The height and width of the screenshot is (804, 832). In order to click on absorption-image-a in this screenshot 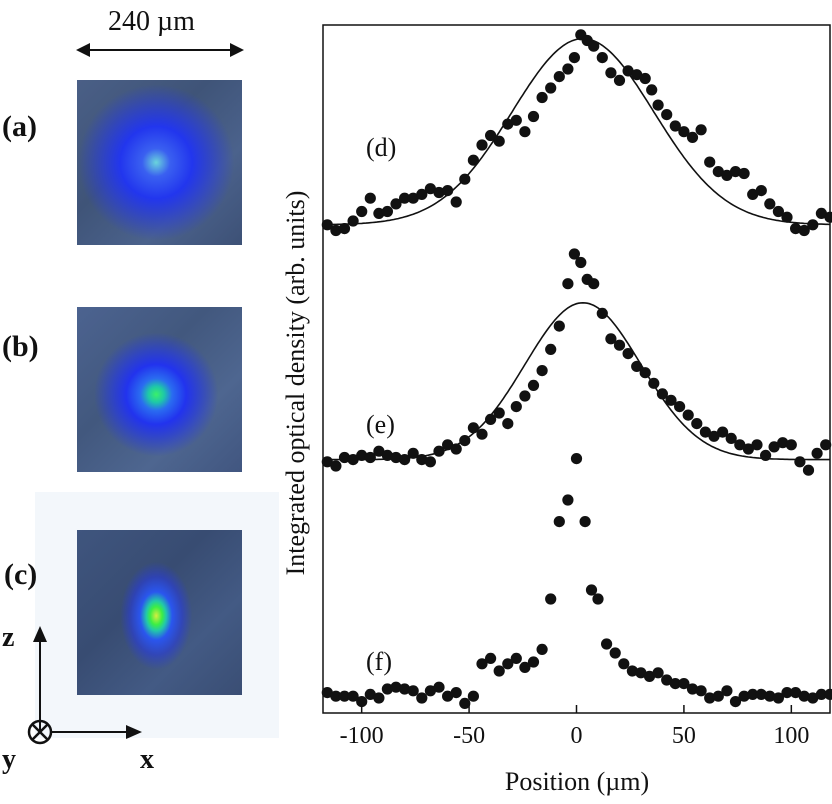, I will do `click(159, 162)`.